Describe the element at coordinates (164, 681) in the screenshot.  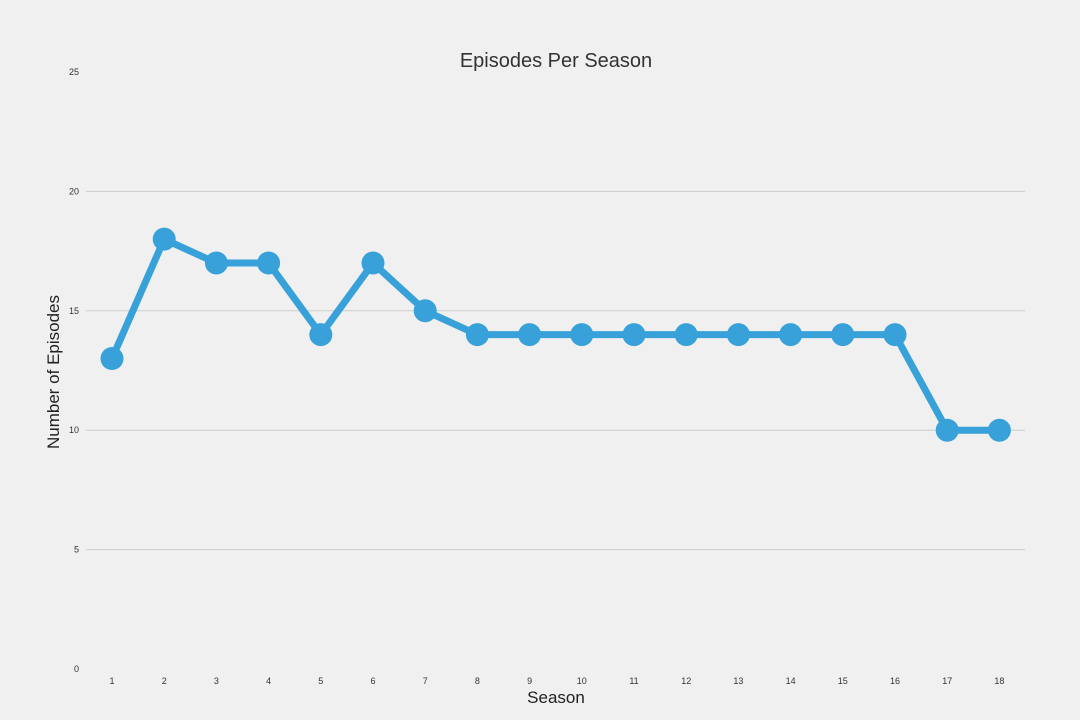
I see `x-tick-label: 2` at that location.